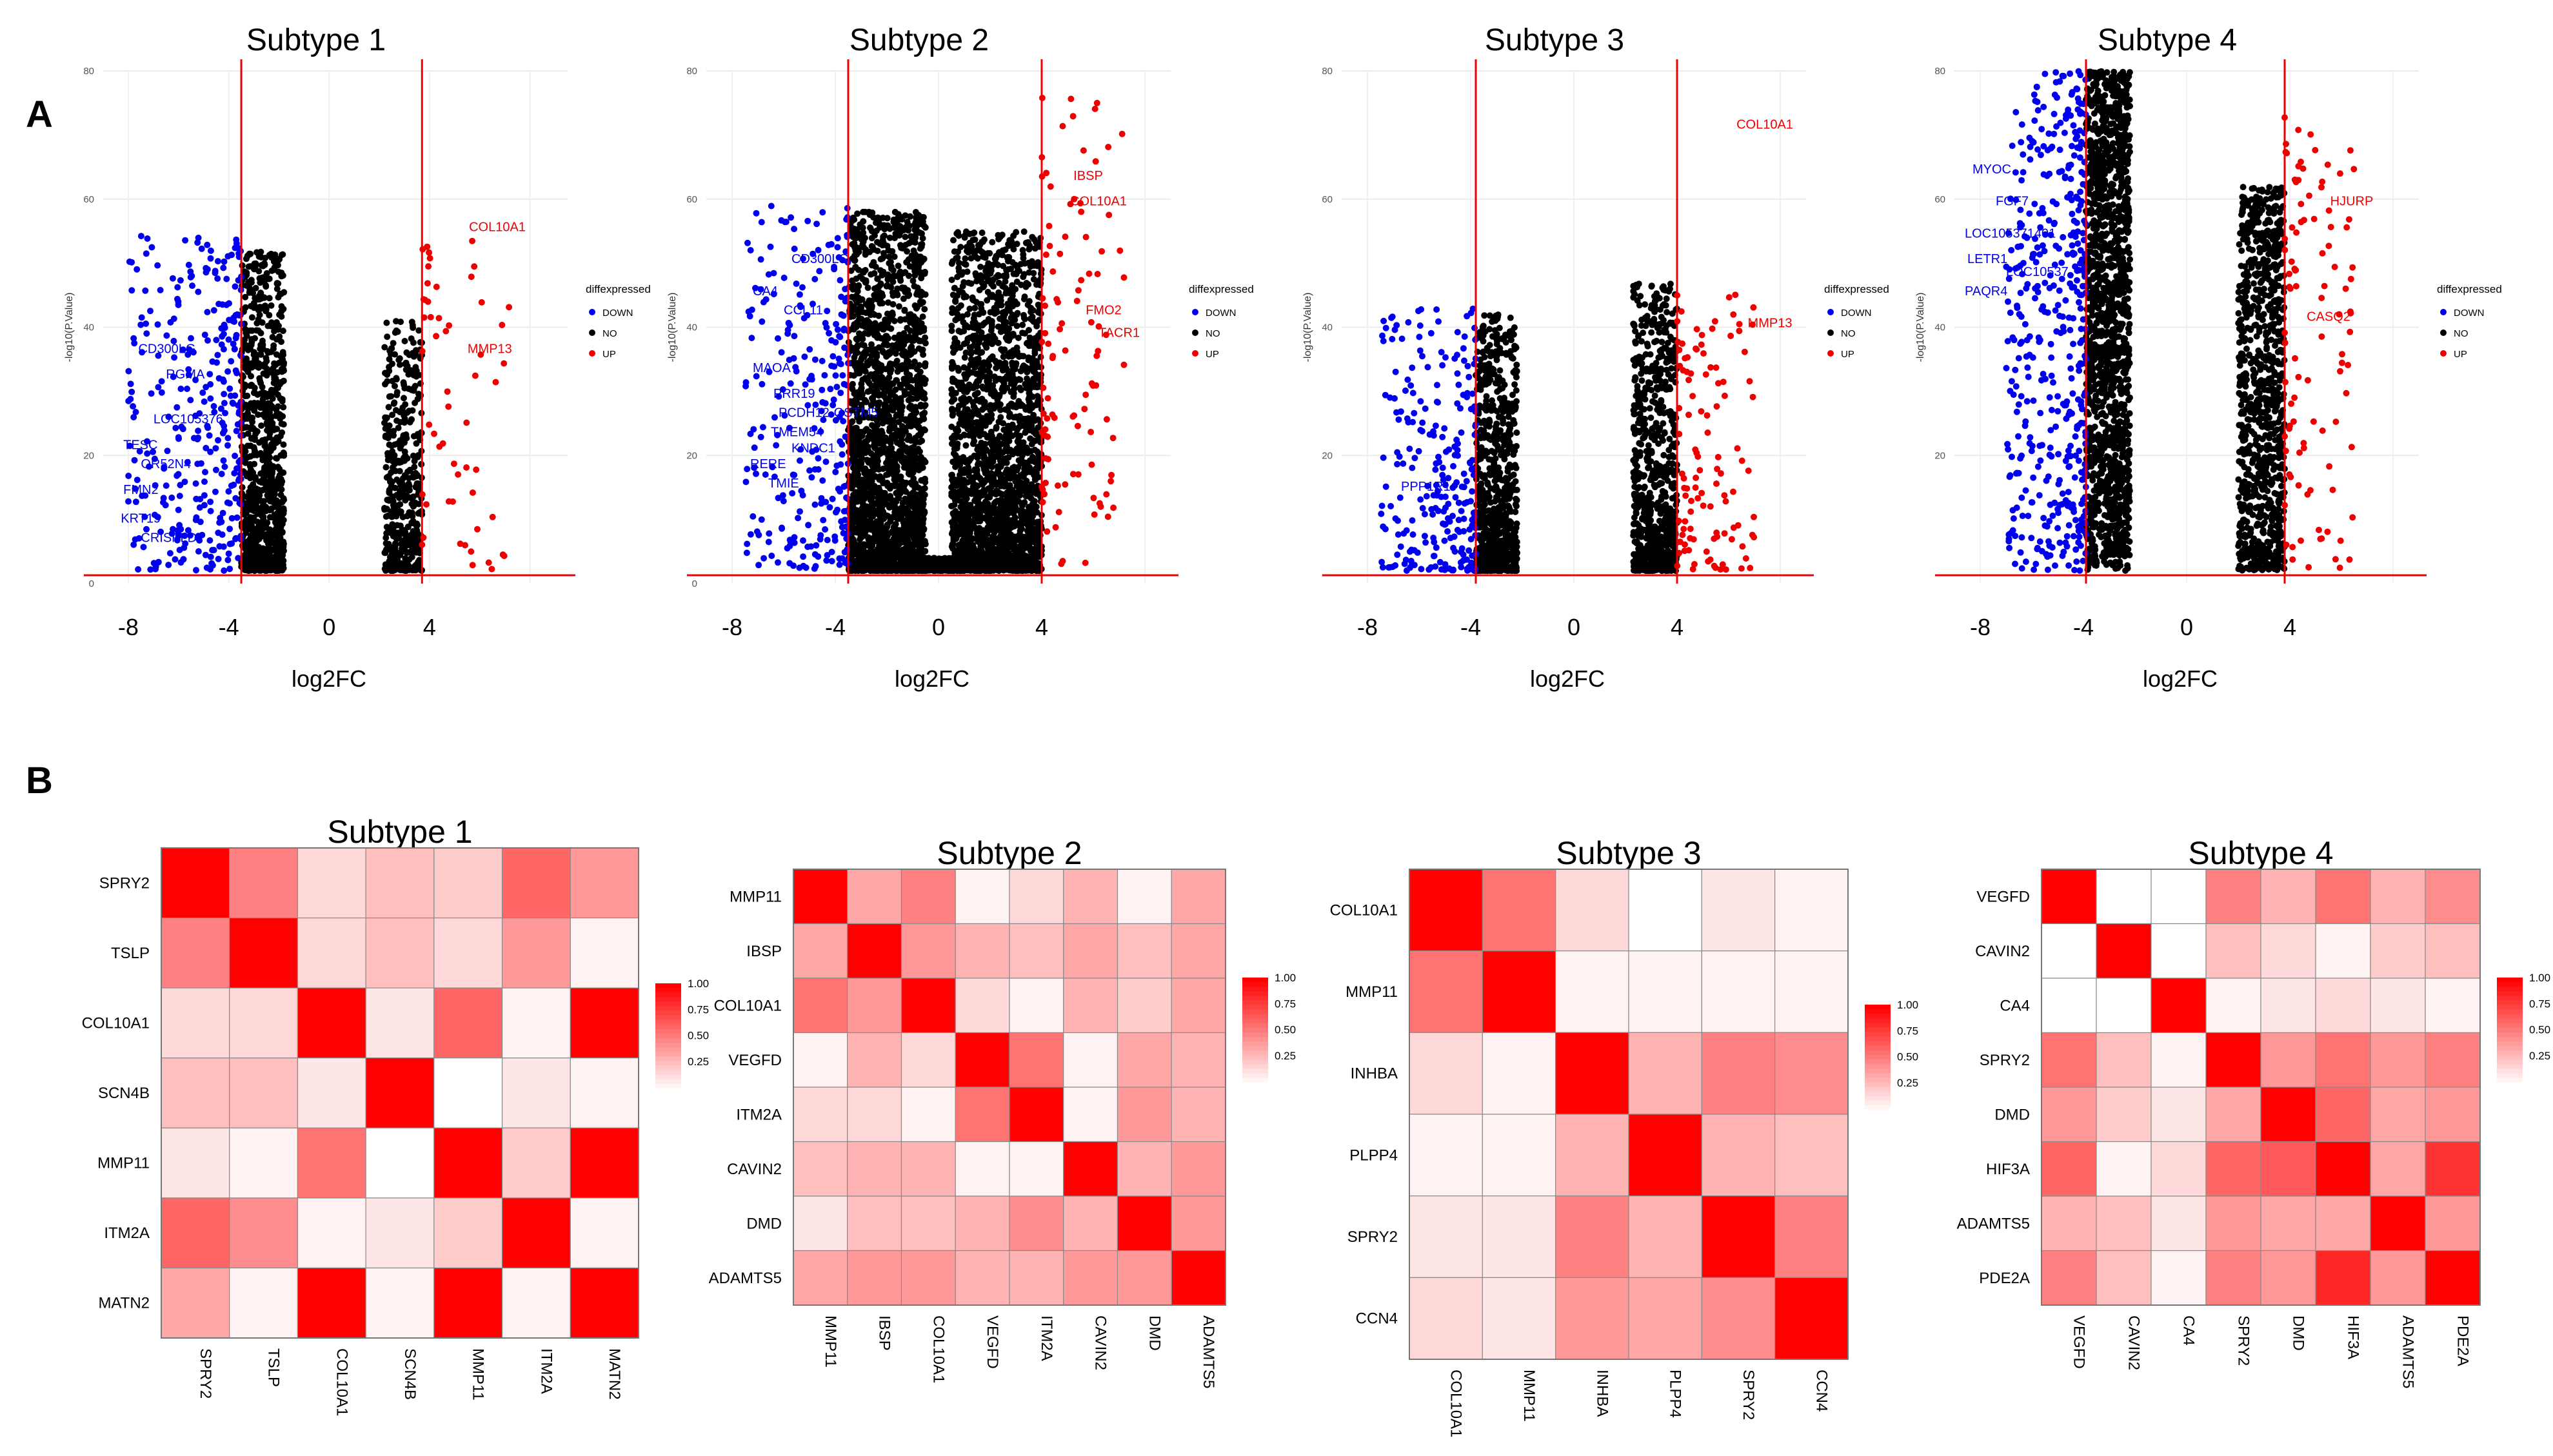  What do you see at coordinates (39, 114) in the screenshot?
I see `panel-label-a: A` at bounding box center [39, 114].